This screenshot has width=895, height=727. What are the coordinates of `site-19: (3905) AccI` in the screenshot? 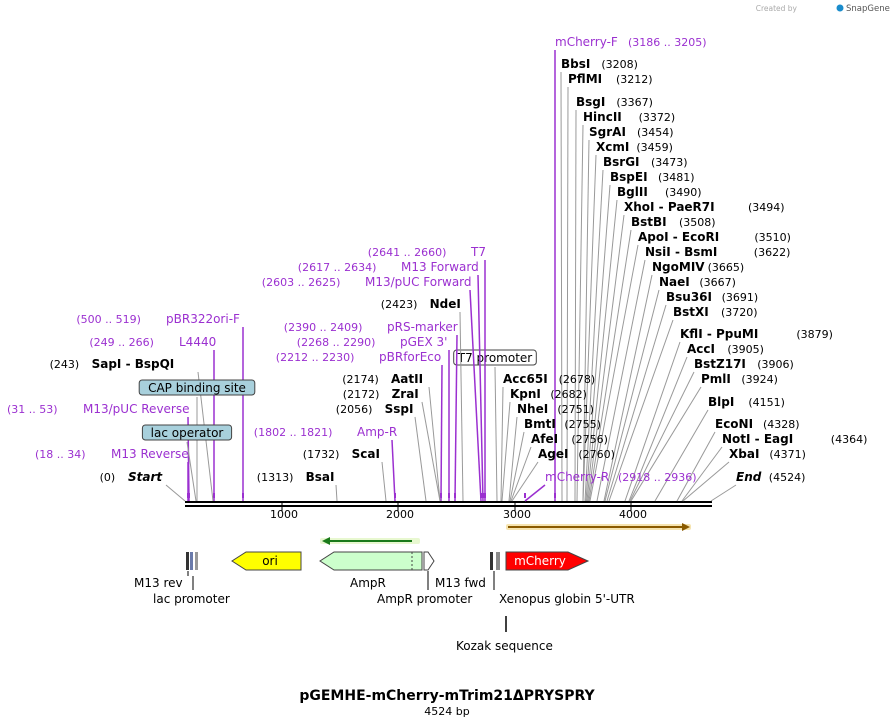 It's located at (696, 422).